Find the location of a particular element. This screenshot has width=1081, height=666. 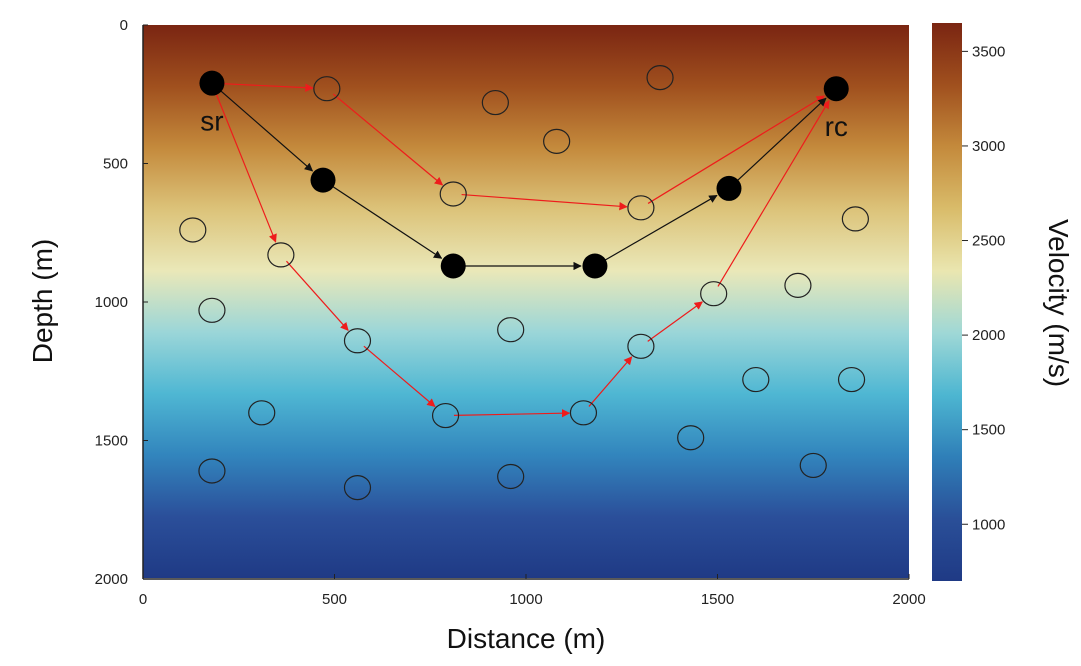

x-tick-label: 1000 is located at coordinates (525, 599).